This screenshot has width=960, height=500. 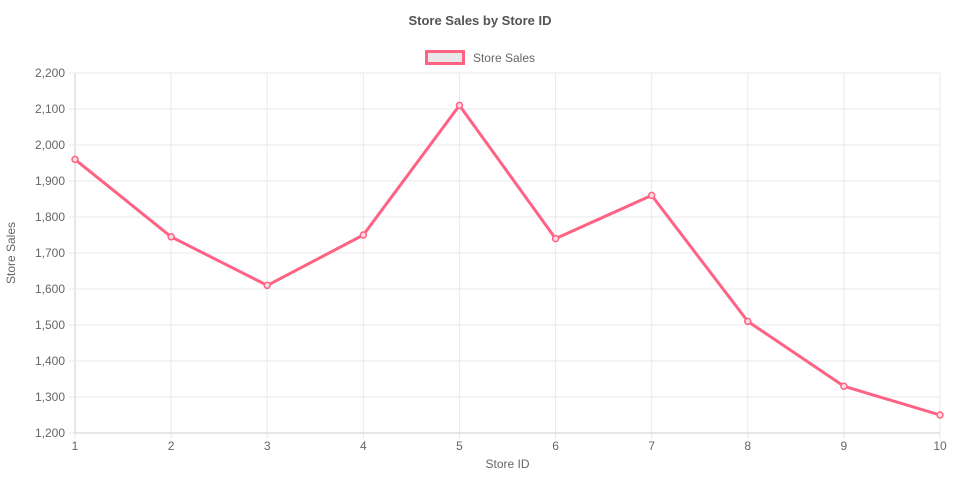 I want to click on legend-label: Store Sales, so click(x=504, y=57).